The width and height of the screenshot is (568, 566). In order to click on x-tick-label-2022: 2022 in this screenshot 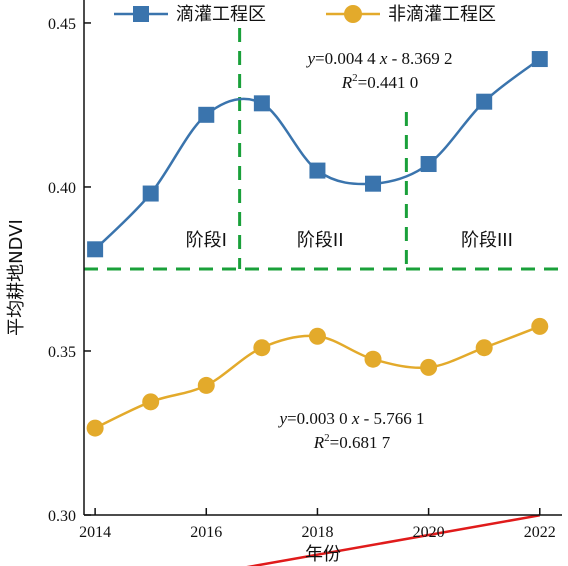, I will do `click(540, 532)`.